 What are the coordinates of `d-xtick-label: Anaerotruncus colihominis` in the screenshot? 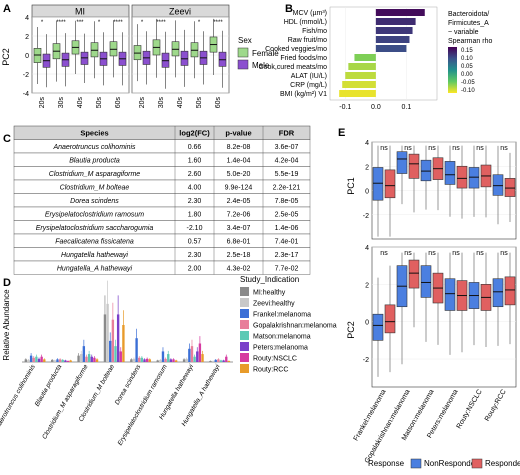 It's located at (18, 398).